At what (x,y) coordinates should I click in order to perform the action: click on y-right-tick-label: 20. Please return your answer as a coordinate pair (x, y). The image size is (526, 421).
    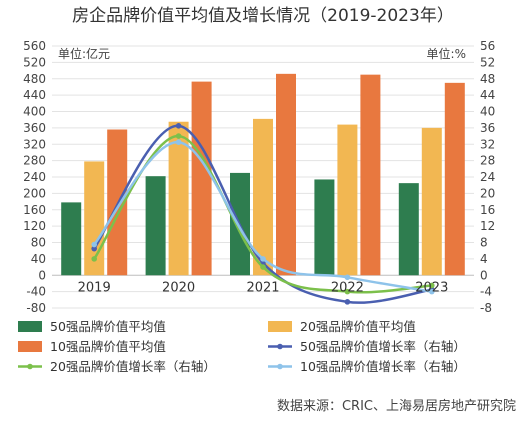
    Looking at the image, I should click on (487, 193).